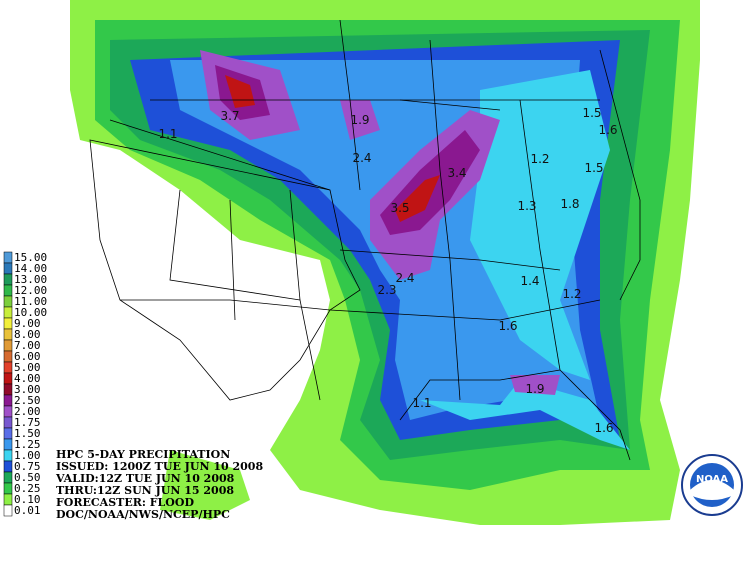 The height and width of the screenshot is (562, 750). What do you see at coordinates (27, 389) in the screenshot?
I see `legend-label: 3.00` at bounding box center [27, 389].